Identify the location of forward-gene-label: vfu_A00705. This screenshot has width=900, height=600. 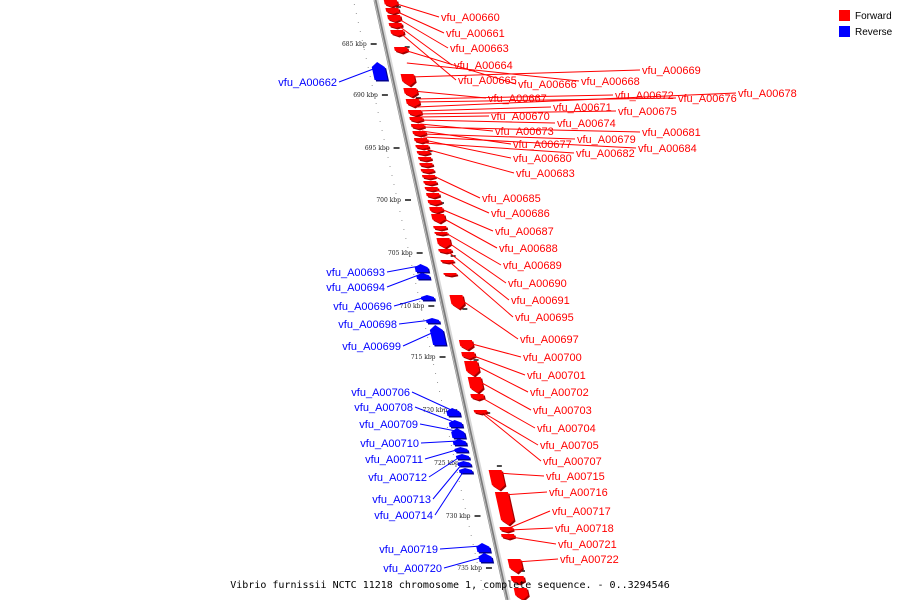
(569, 446).